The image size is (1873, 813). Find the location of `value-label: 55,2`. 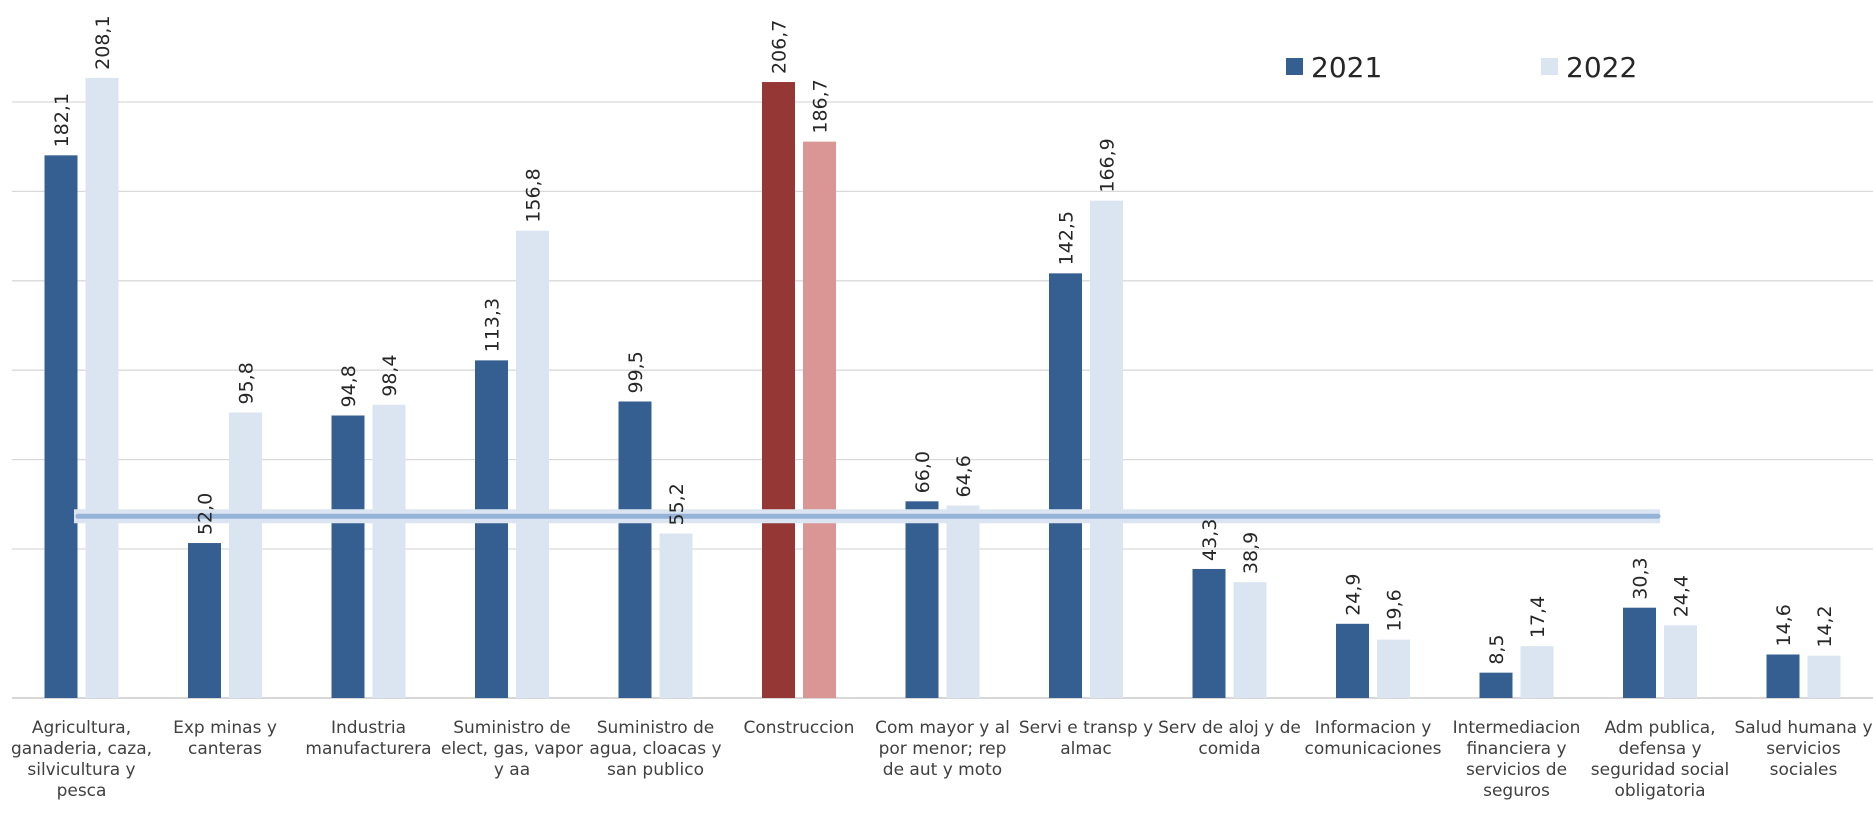

value-label: 55,2 is located at coordinates (677, 504).